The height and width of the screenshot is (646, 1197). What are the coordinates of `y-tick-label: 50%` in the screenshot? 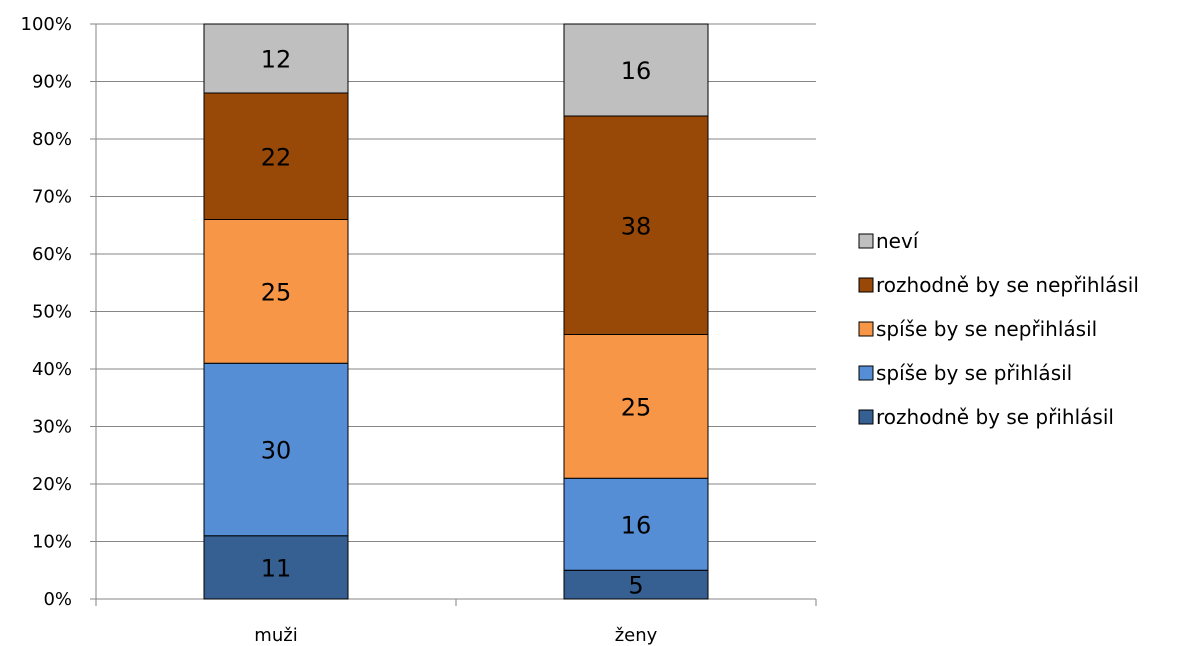 It's located at (52, 312).